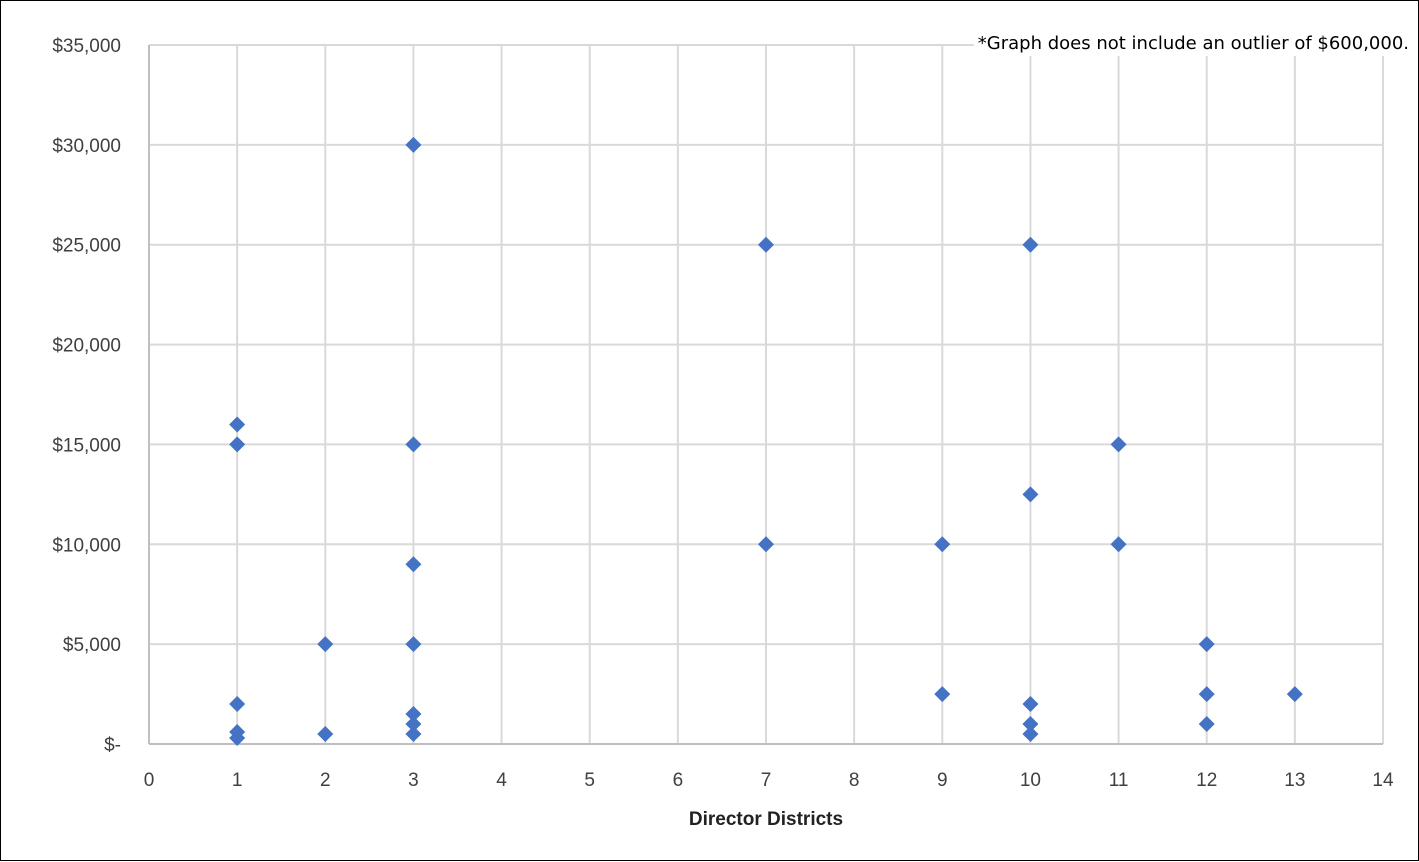  I want to click on y-tick-label: $30,000, so click(86, 146).